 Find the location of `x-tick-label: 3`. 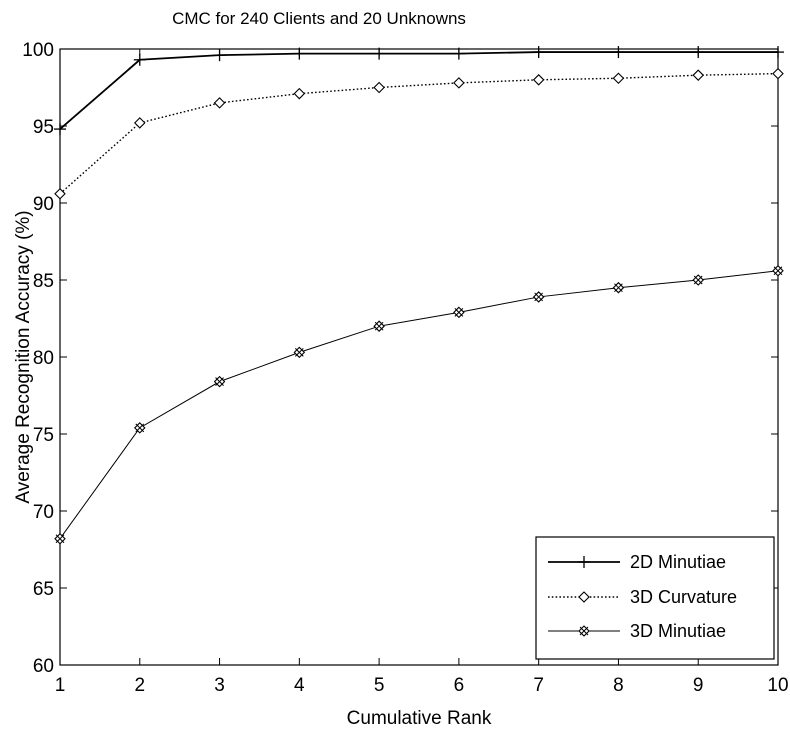

x-tick-label: 3 is located at coordinates (219, 685).